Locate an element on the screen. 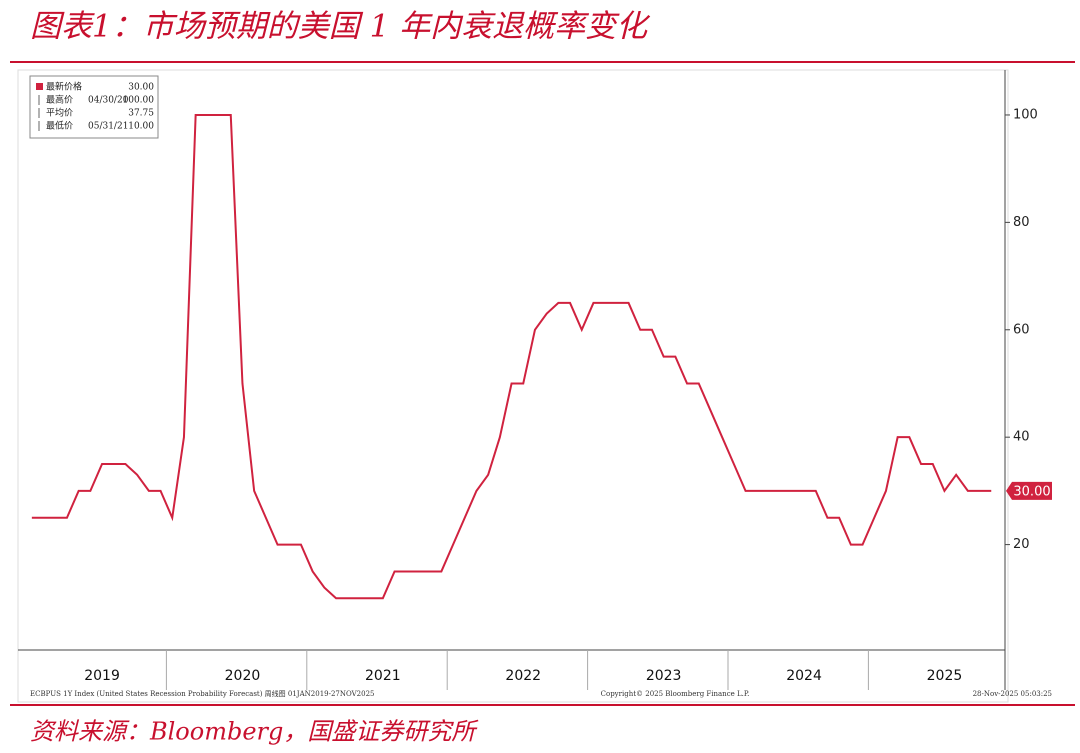 The width and height of the screenshot is (1080, 753). x-tick-label: 2022 is located at coordinates (523, 676).